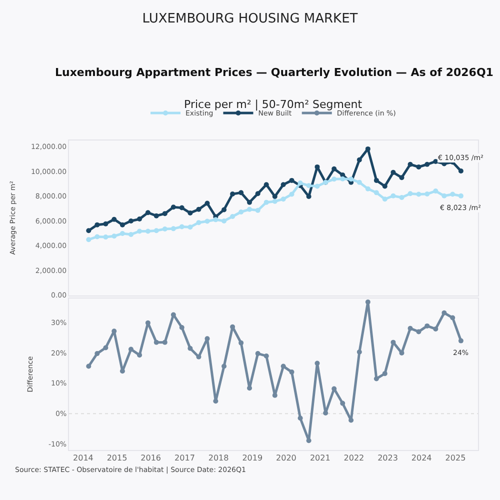  Describe the element at coordinates (83, 458) in the screenshot. I see `x-tick-label: 2014` at that location.